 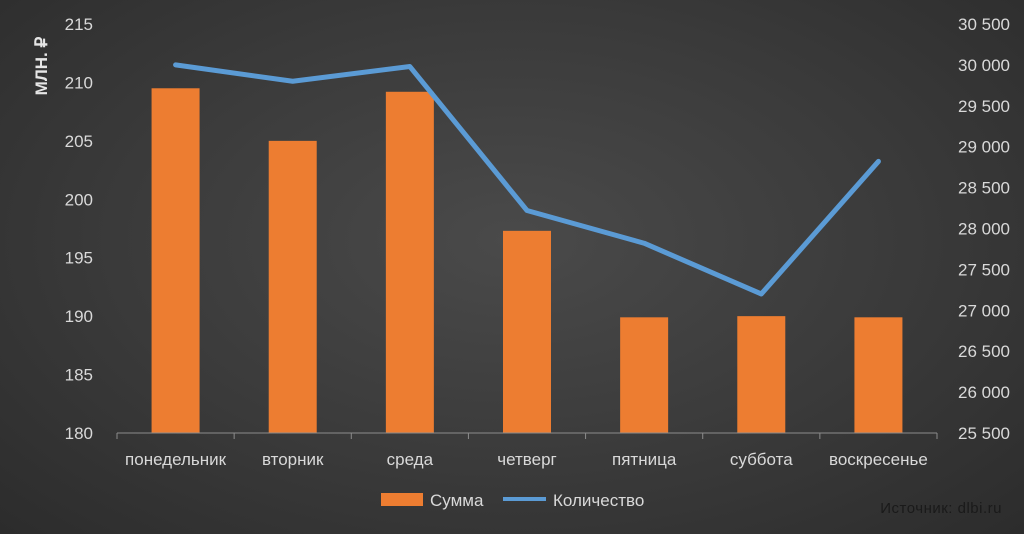 I want to click on x-axis, so click(x=527, y=435).